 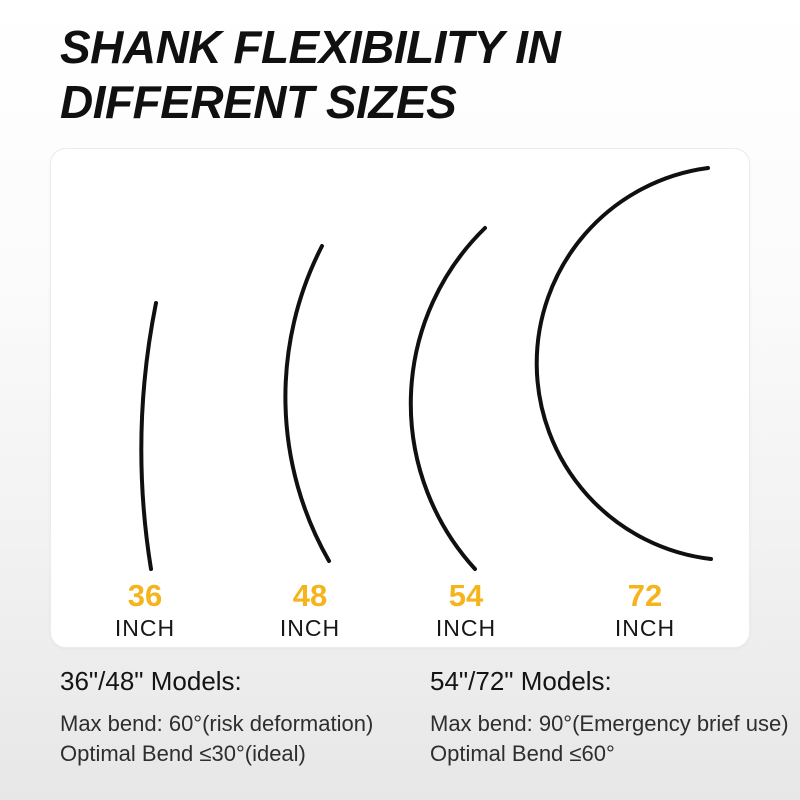 I want to click on spec-heading-small-models: 36"/48" Models:, so click(x=151, y=681).